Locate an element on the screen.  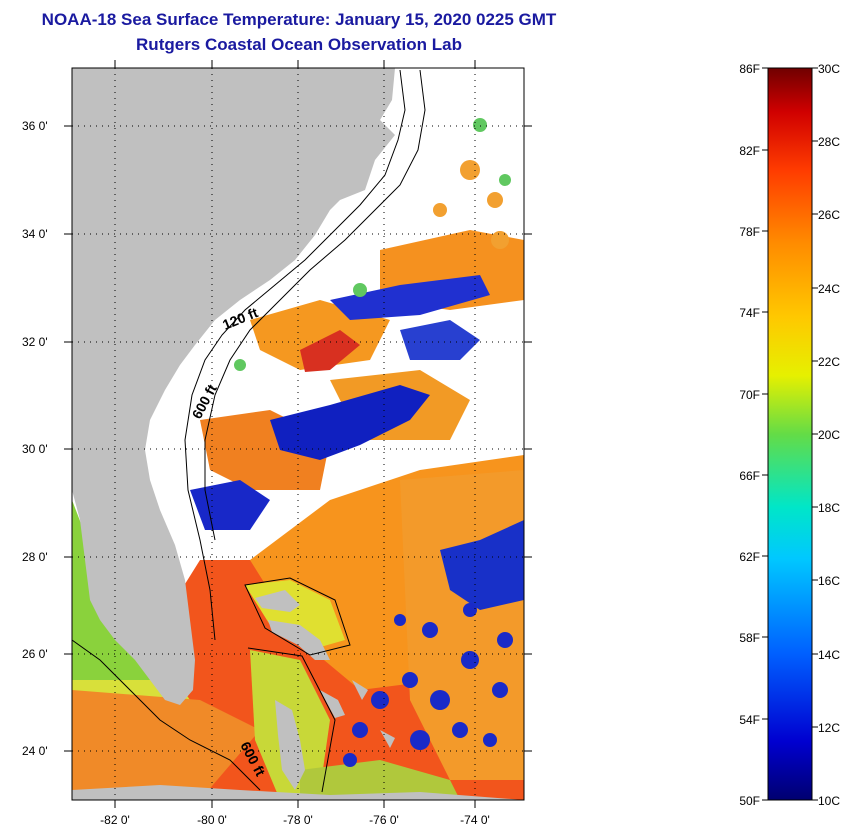
sst-red-streak is located at coordinates (330, 351).